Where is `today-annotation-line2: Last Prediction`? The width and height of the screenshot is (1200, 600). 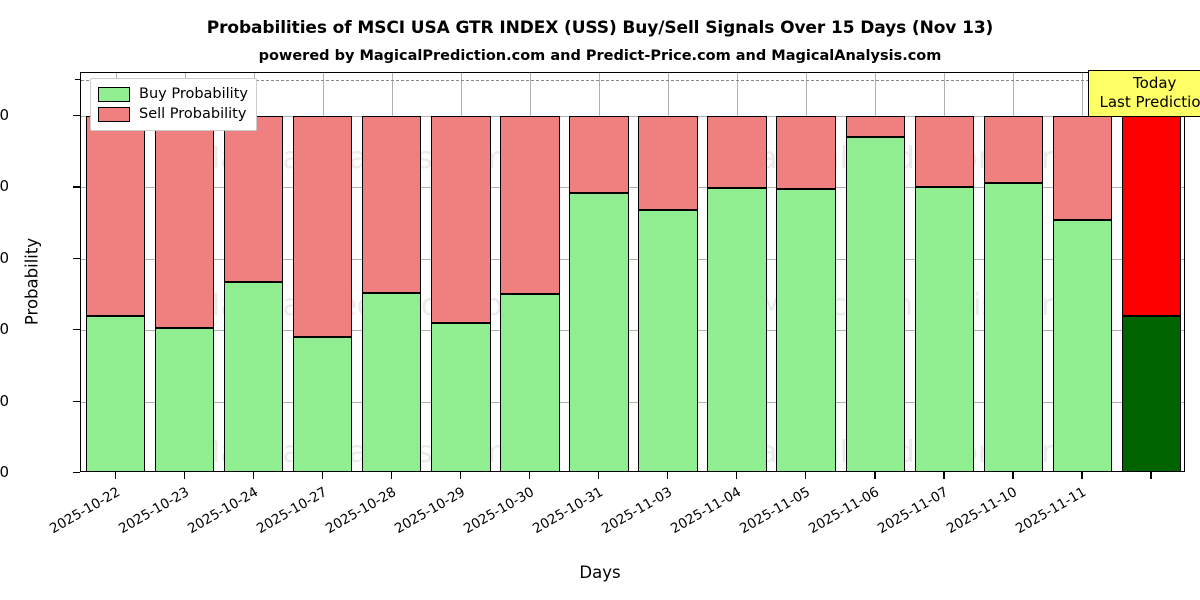
today-annotation-line2: Last Prediction is located at coordinates (1149, 102).